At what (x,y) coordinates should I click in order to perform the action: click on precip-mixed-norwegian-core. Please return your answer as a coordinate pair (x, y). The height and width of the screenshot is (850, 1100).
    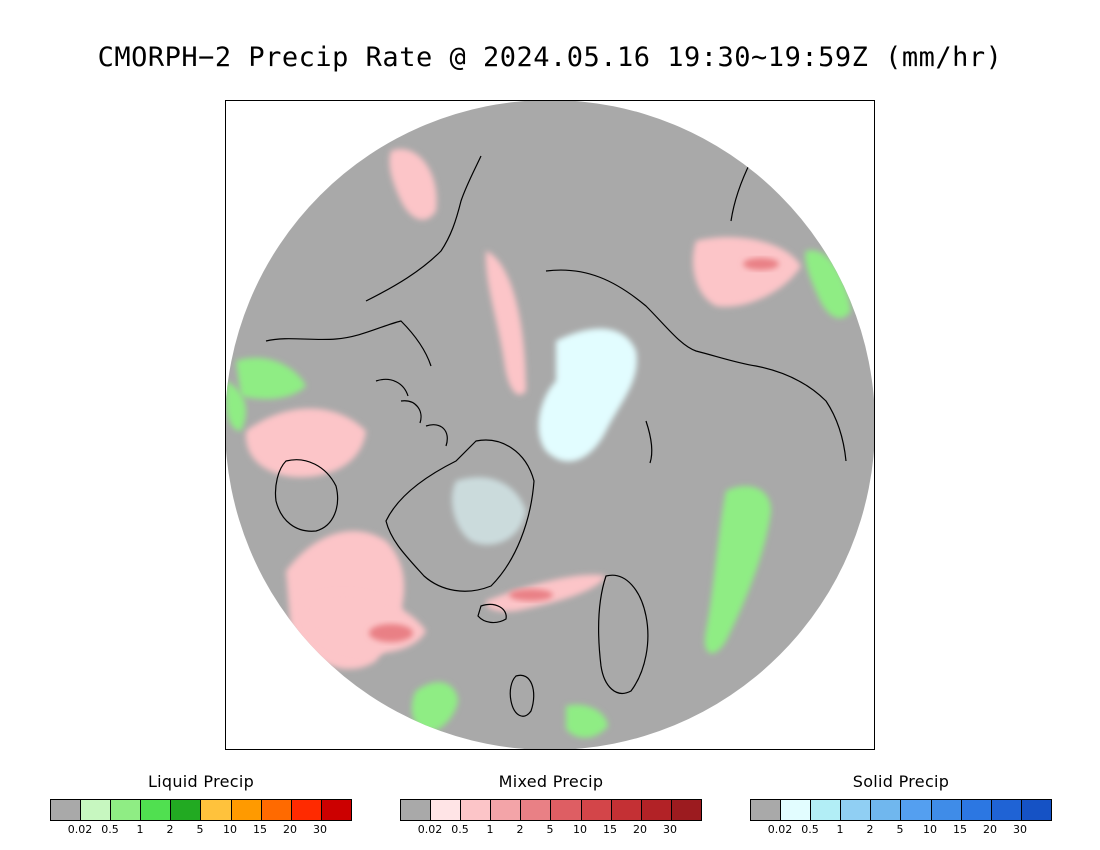
    Looking at the image, I should click on (531, 595).